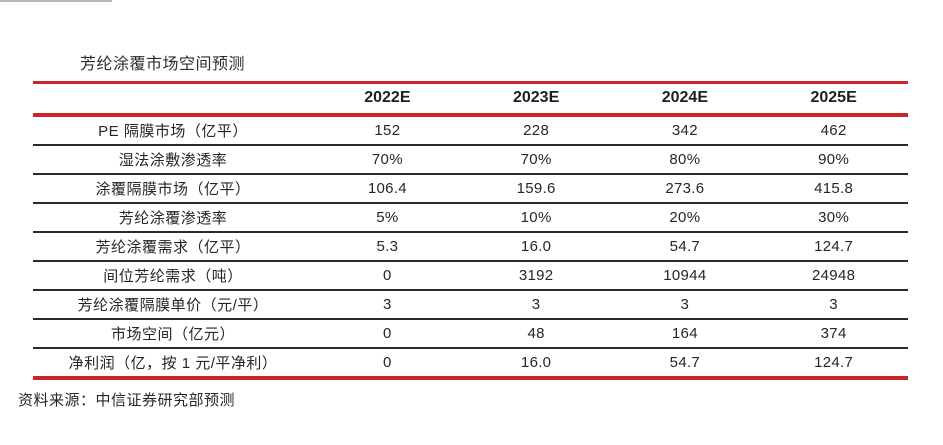 This screenshot has width=943, height=445. I want to click on cell-value: 20%, so click(685, 217).